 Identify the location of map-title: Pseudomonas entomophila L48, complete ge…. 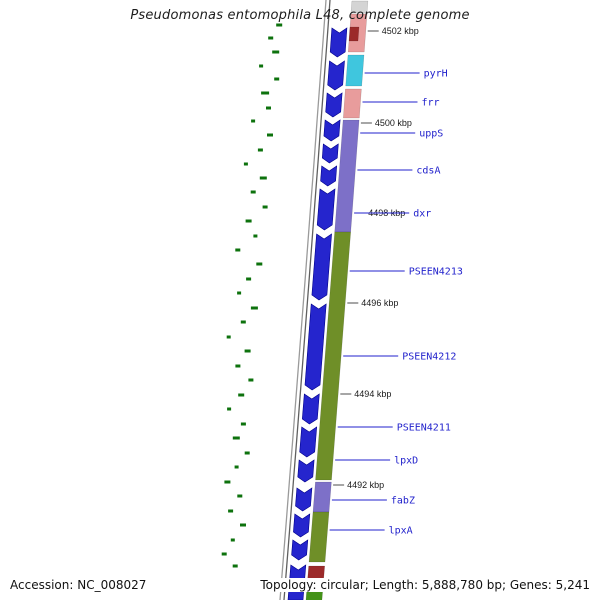
(300, 15).